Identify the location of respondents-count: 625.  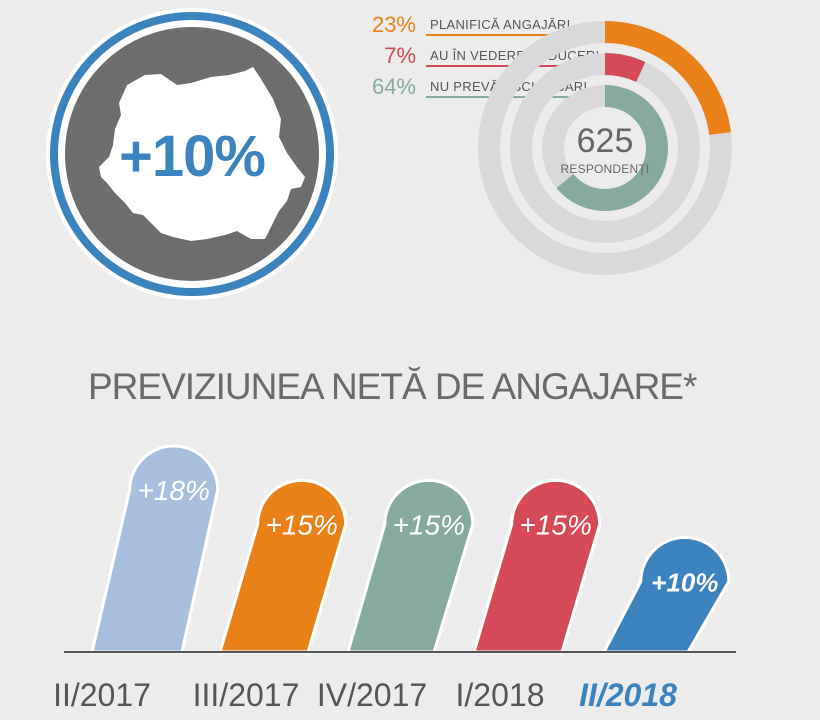
(605, 141).